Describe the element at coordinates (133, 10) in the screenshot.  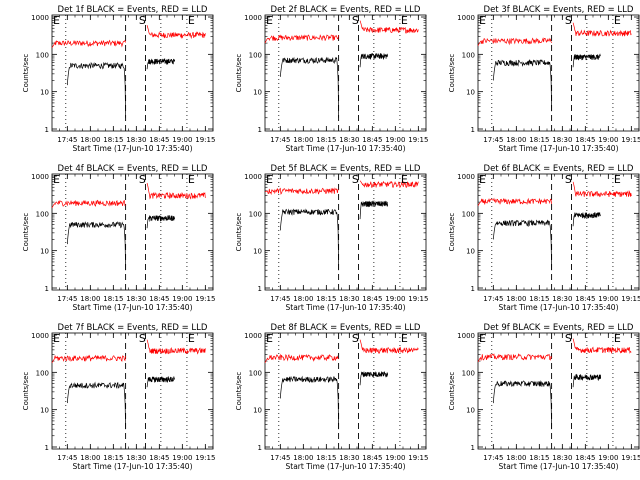
I see `chart-title: Det 1f BLACK = Events, RED = LLD` at that location.